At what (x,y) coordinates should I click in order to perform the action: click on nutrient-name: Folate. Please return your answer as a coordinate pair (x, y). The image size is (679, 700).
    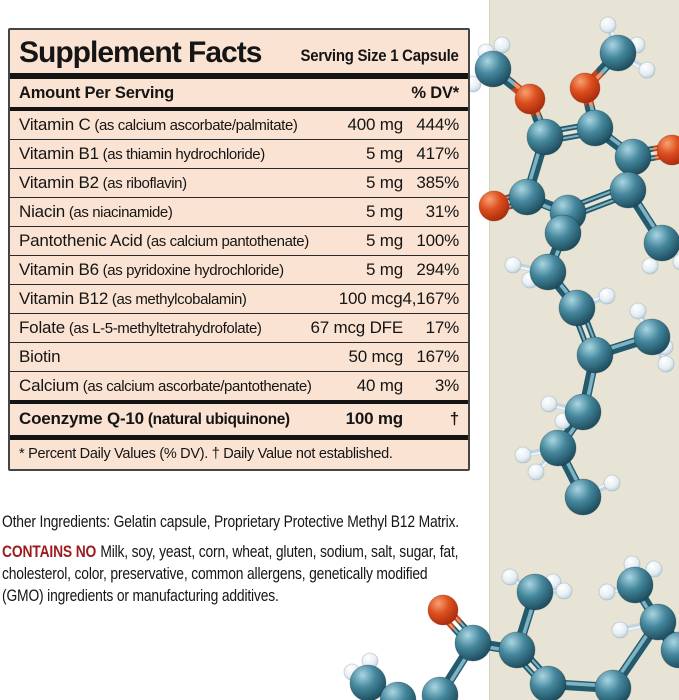
    Looking at the image, I should click on (42, 327).